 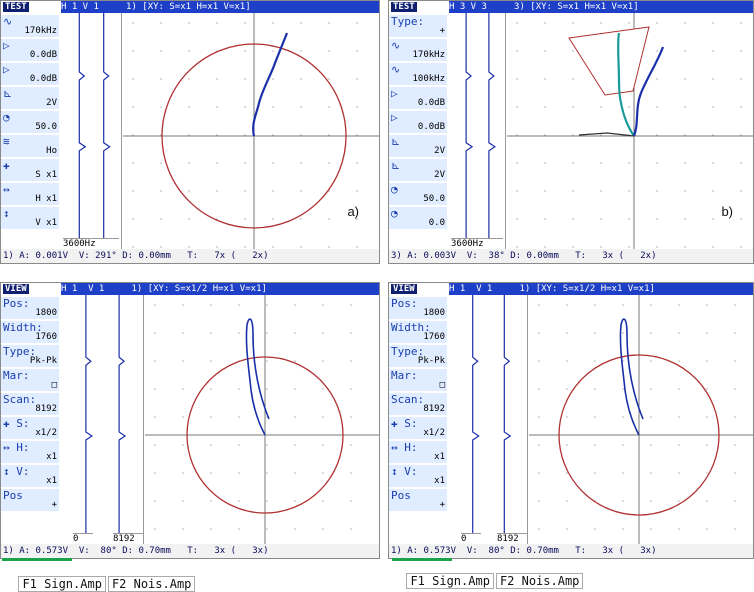 I want to click on sidebar-item-value: 0.0dB, so click(x=43, y=79).